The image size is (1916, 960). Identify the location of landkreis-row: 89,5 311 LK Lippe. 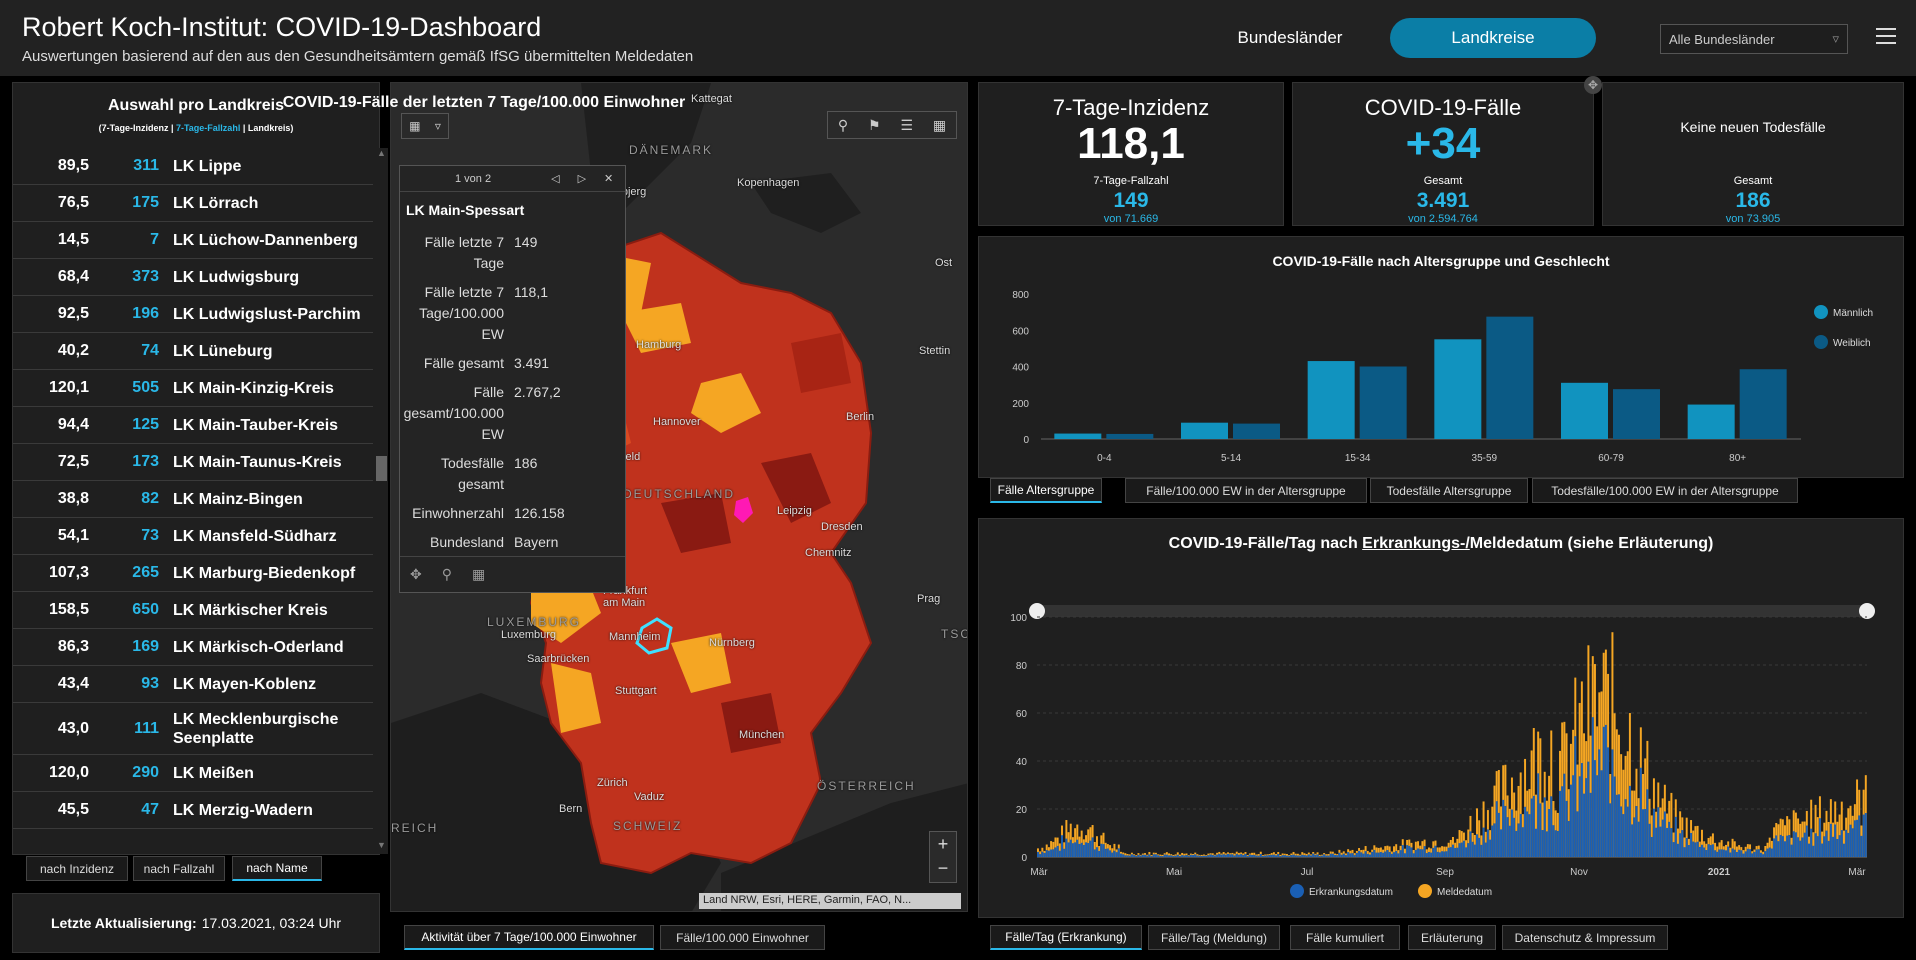
(193, 166).